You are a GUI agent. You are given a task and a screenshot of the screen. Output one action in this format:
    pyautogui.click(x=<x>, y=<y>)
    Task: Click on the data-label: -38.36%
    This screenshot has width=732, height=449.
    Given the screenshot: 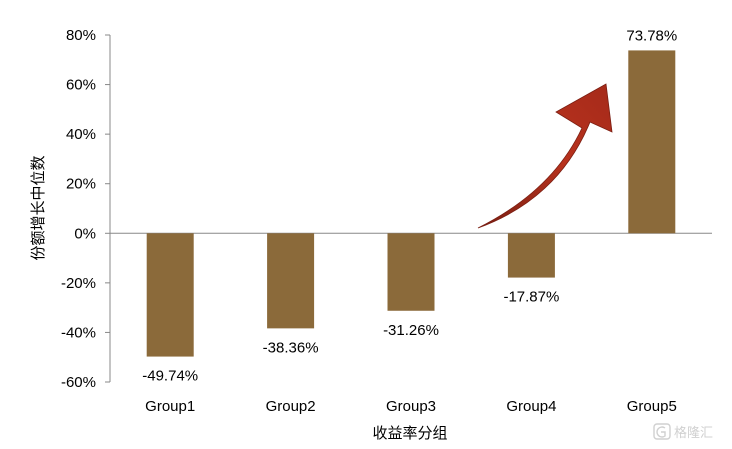 What is the action you would take?
    pyautogui.click(x=291, y=347)
    